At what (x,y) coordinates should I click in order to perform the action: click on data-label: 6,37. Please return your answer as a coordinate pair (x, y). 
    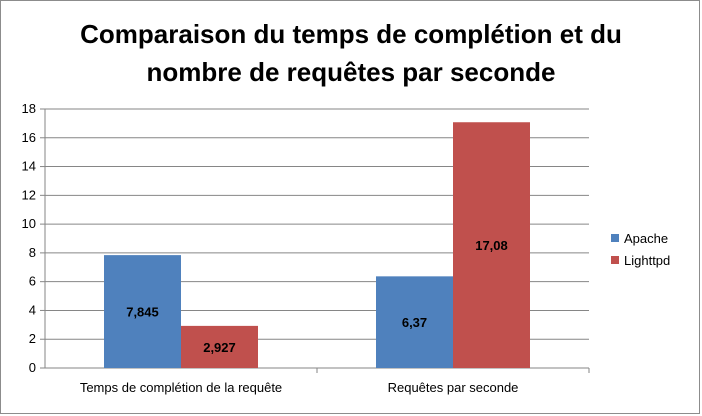
    Looking at the image, I should click on (414, 322).